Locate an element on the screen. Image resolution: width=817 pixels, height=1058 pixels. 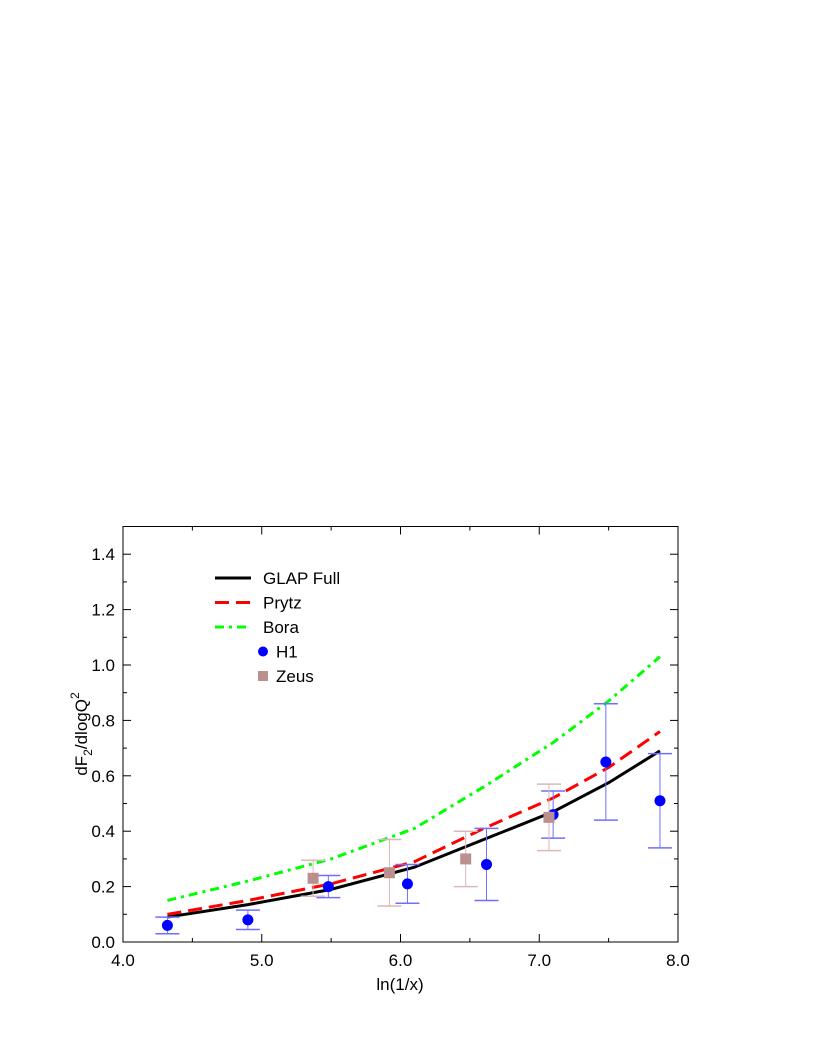
legend-label: Prytz is located at coordinates (282, 603).